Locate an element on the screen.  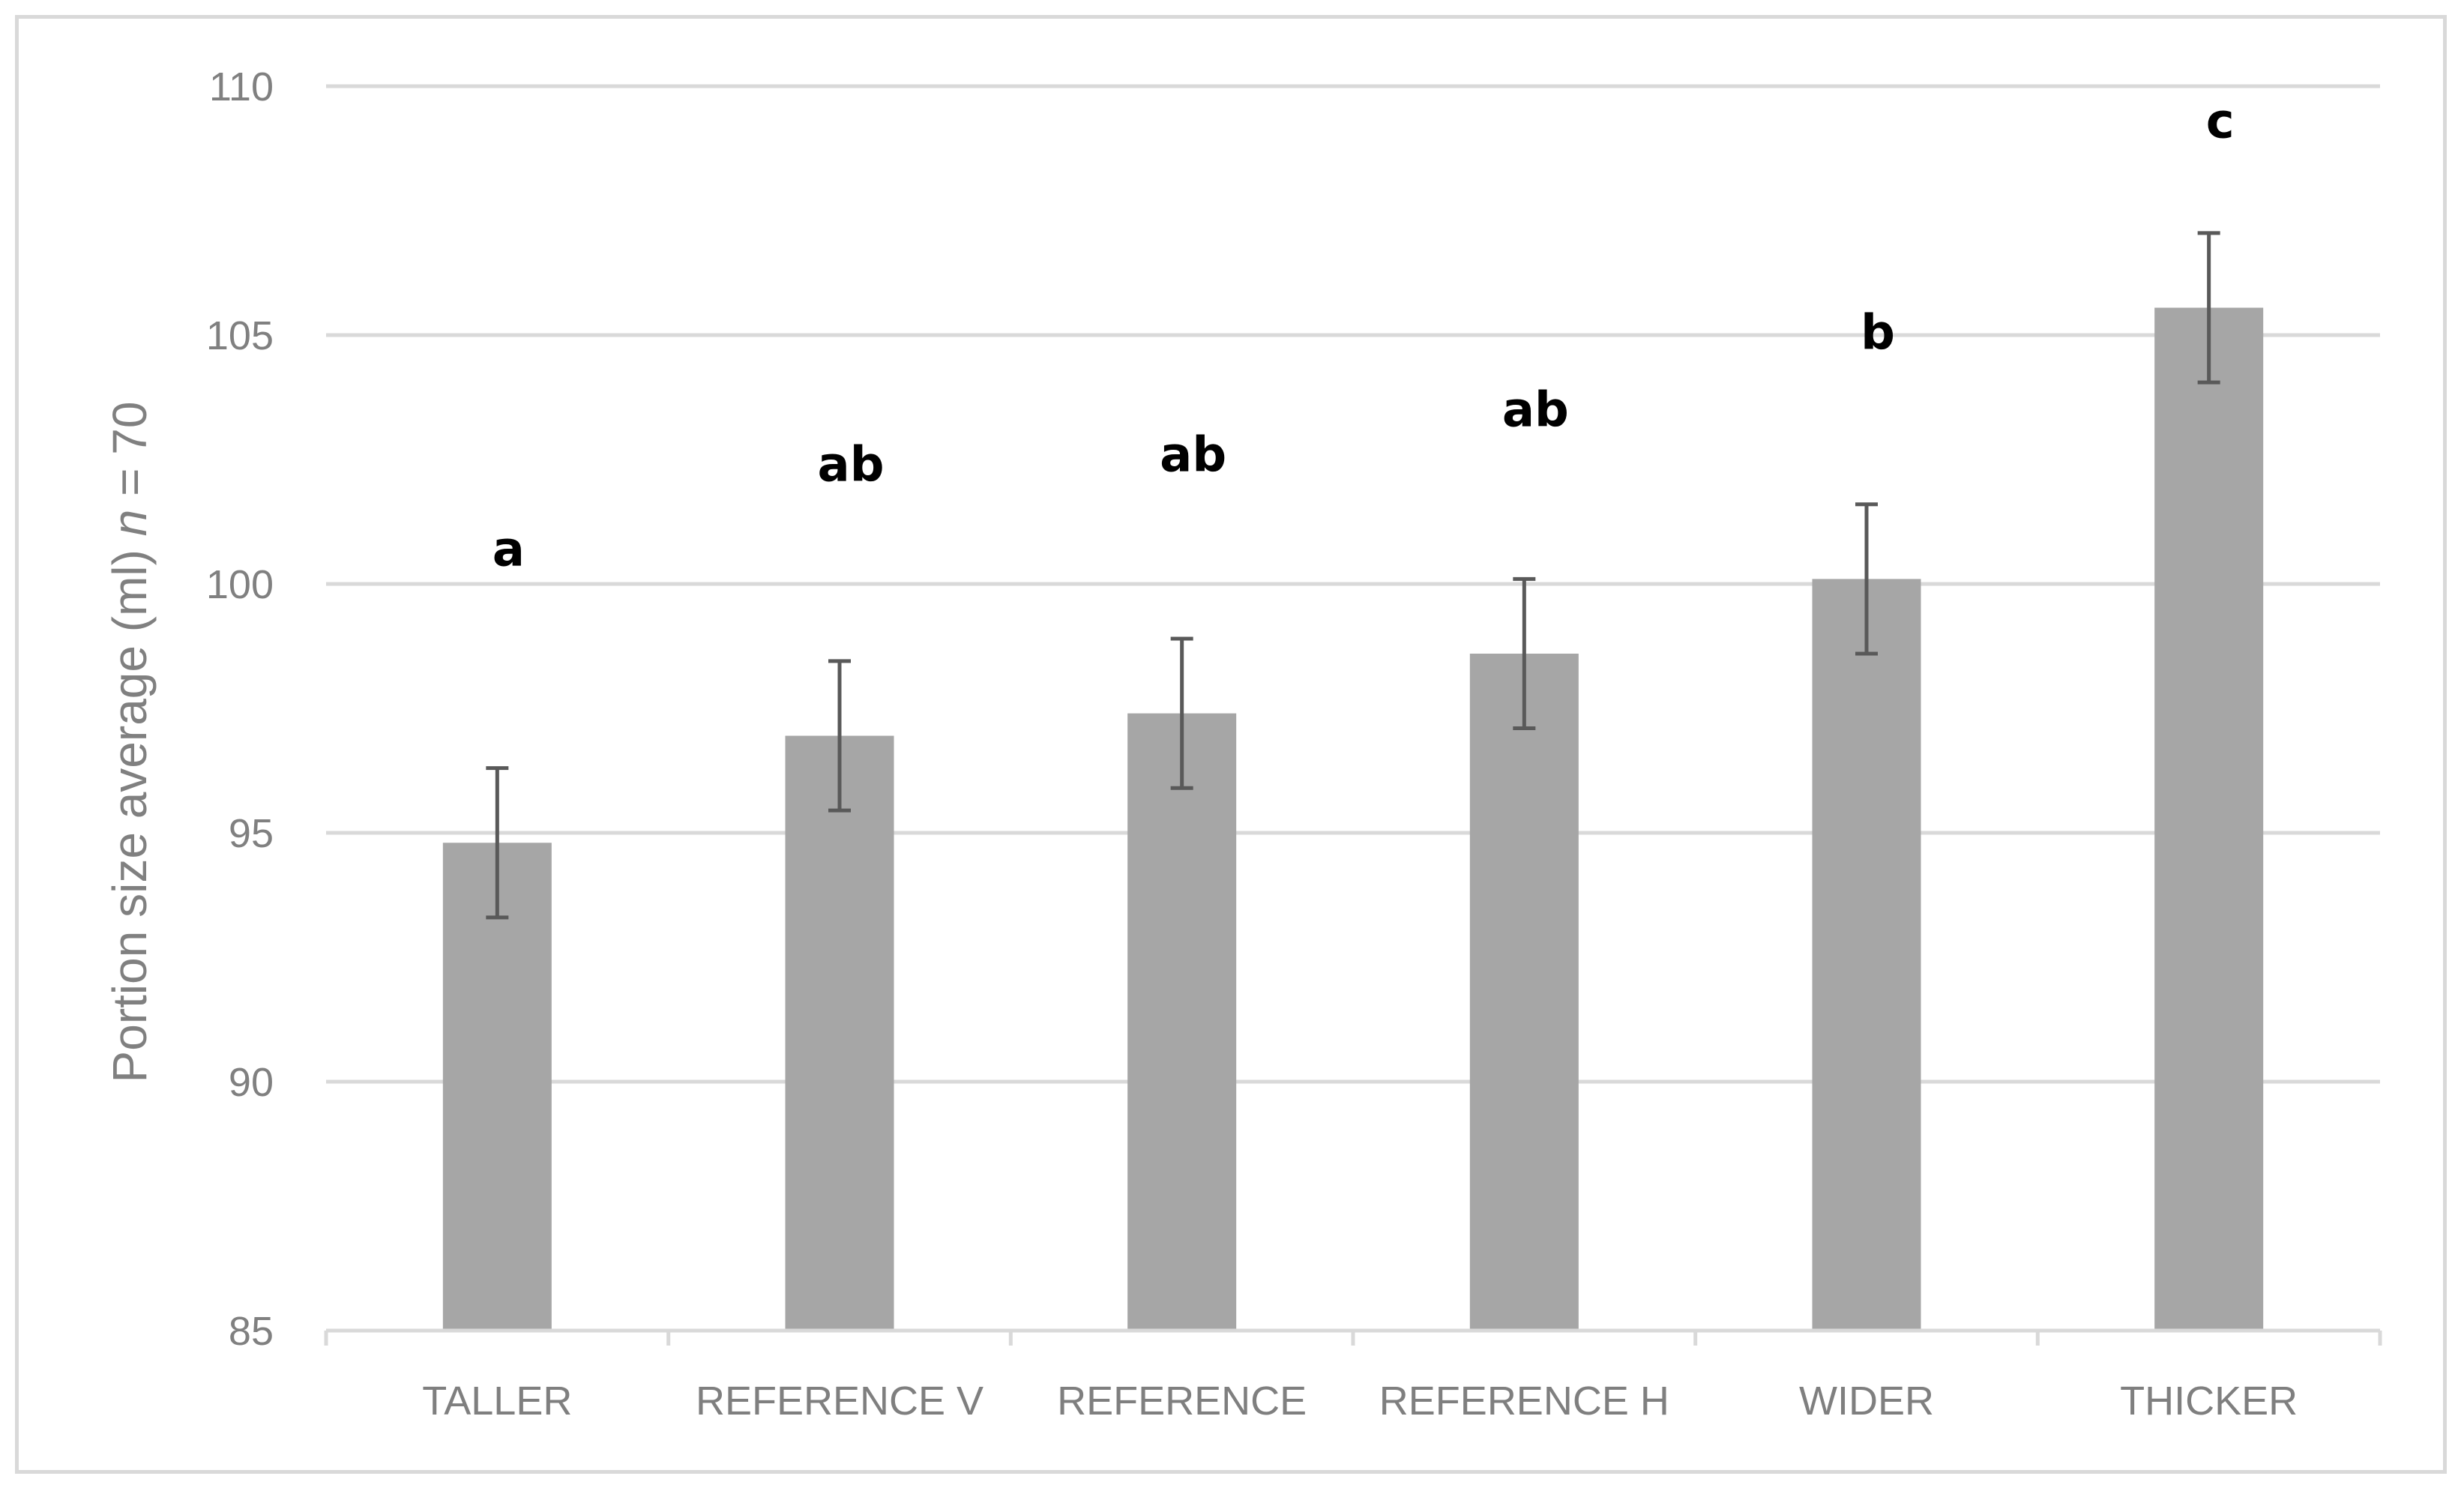
bar-thicker is located at coordinates (2209, 819).